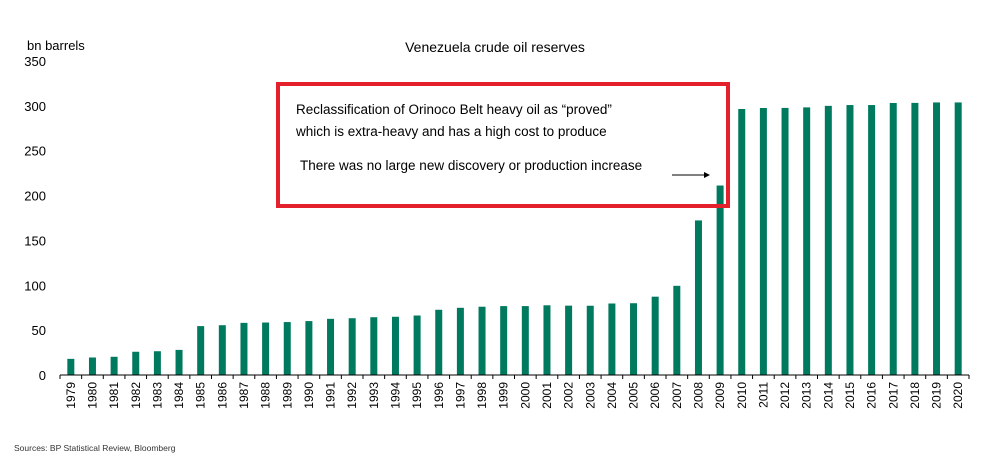  Describe the element at coordinates (35, 151) in the screenshot. I see `y-tick-label: 250` at that location.